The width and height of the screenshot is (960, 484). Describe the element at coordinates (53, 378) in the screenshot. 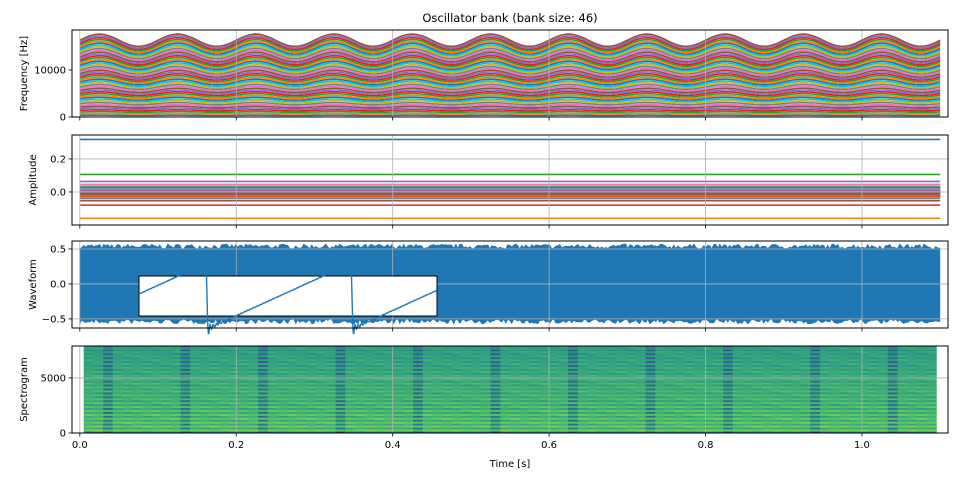

I see `y-tick-label: 5000` at that location.